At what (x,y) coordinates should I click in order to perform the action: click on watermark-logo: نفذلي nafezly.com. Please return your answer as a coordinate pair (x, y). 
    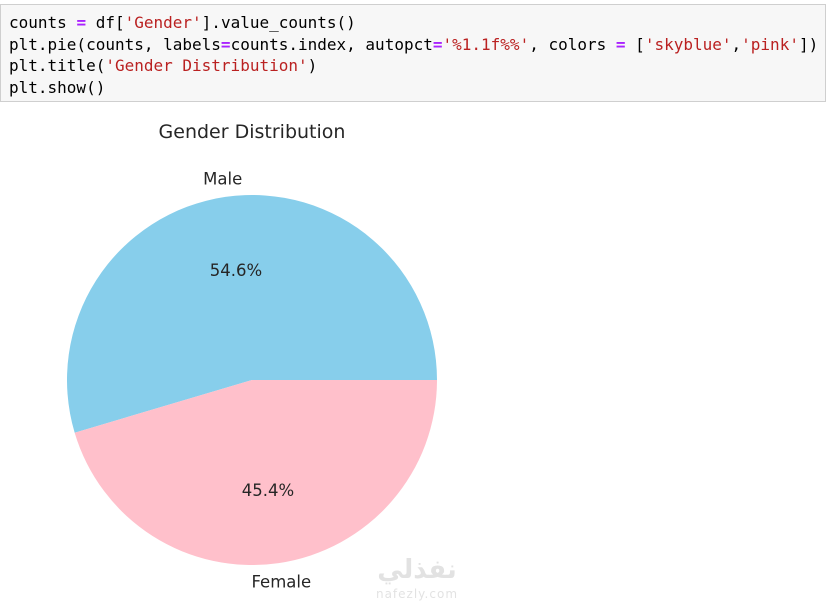
    Looking at the image, I should click on (417, 580).